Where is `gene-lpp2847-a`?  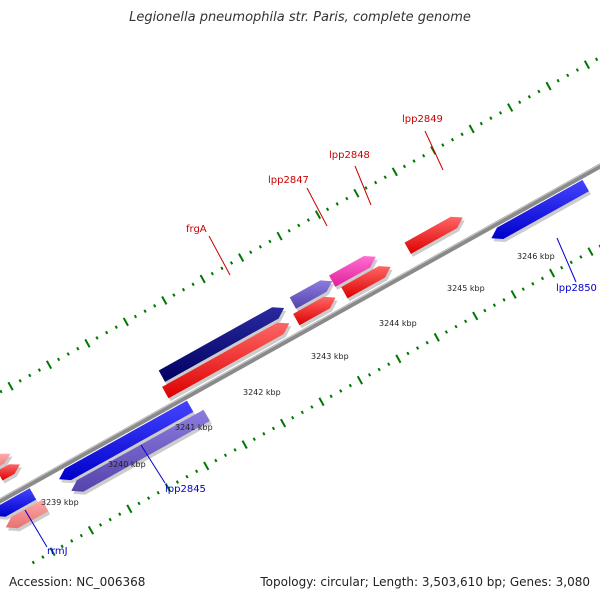
gene-lpp2847-a is located at coordinates (311, 294).